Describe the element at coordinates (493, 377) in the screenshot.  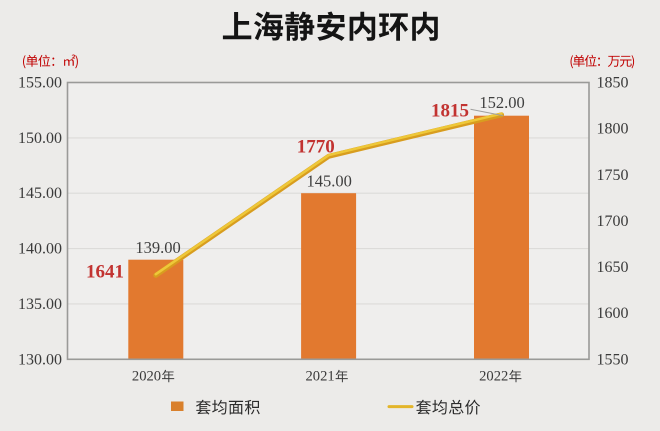
I see `svg-text: 2022` at that location.